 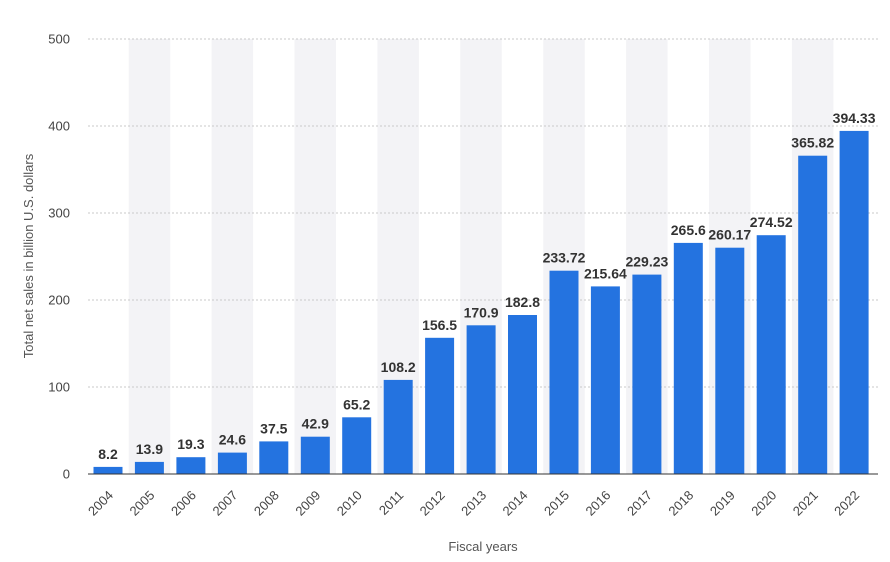 I want to click on y-tick-label: 200, so click(x=59, y=300).